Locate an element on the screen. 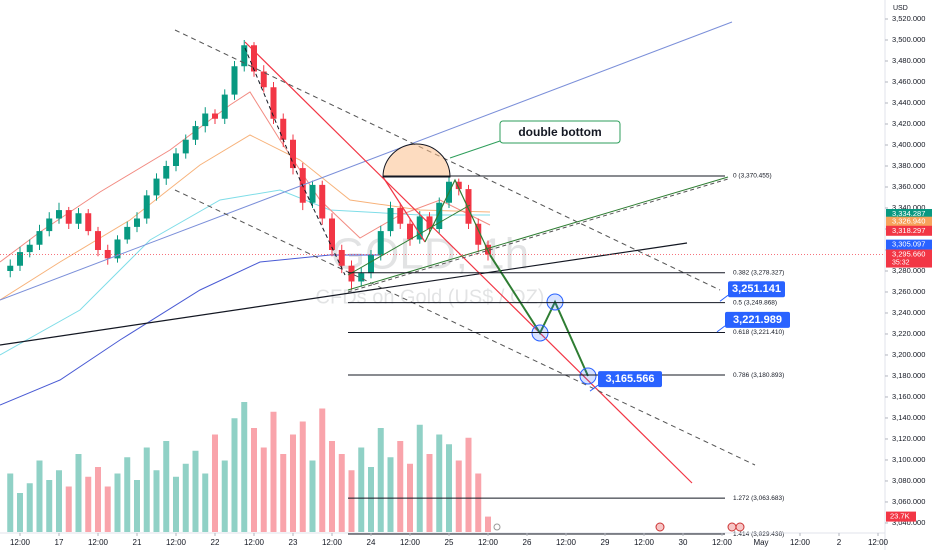  x-tick-label: 25 is located at coordinates (449, 542).